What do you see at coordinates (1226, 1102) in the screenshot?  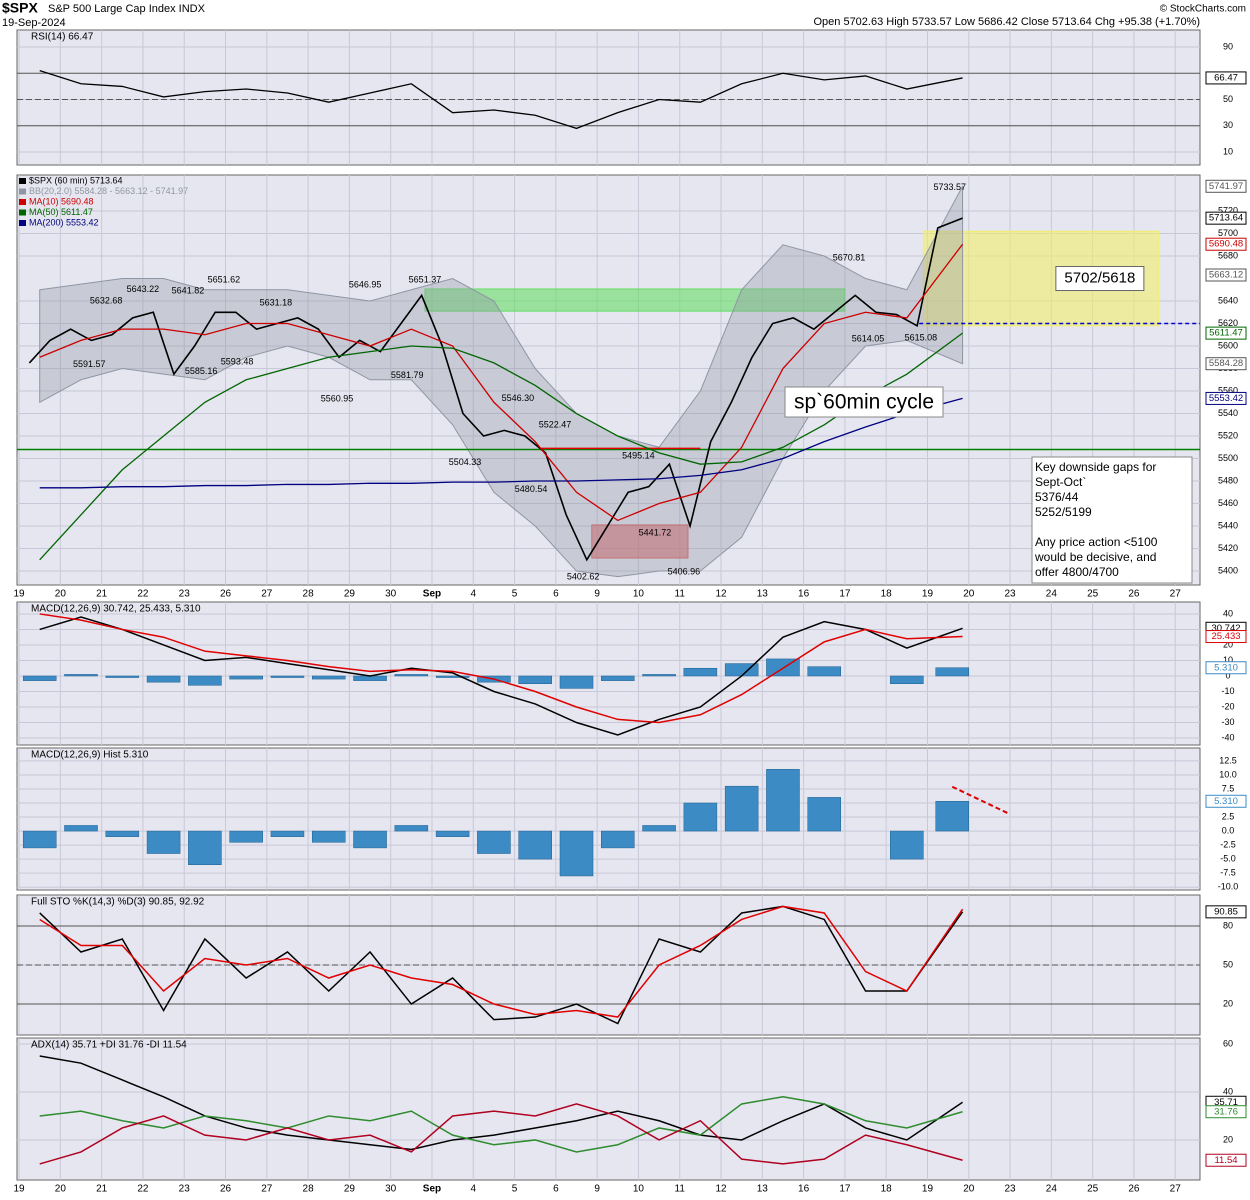 I see `value-tag-label: 35.71` at bounding box center [1226, 1102].